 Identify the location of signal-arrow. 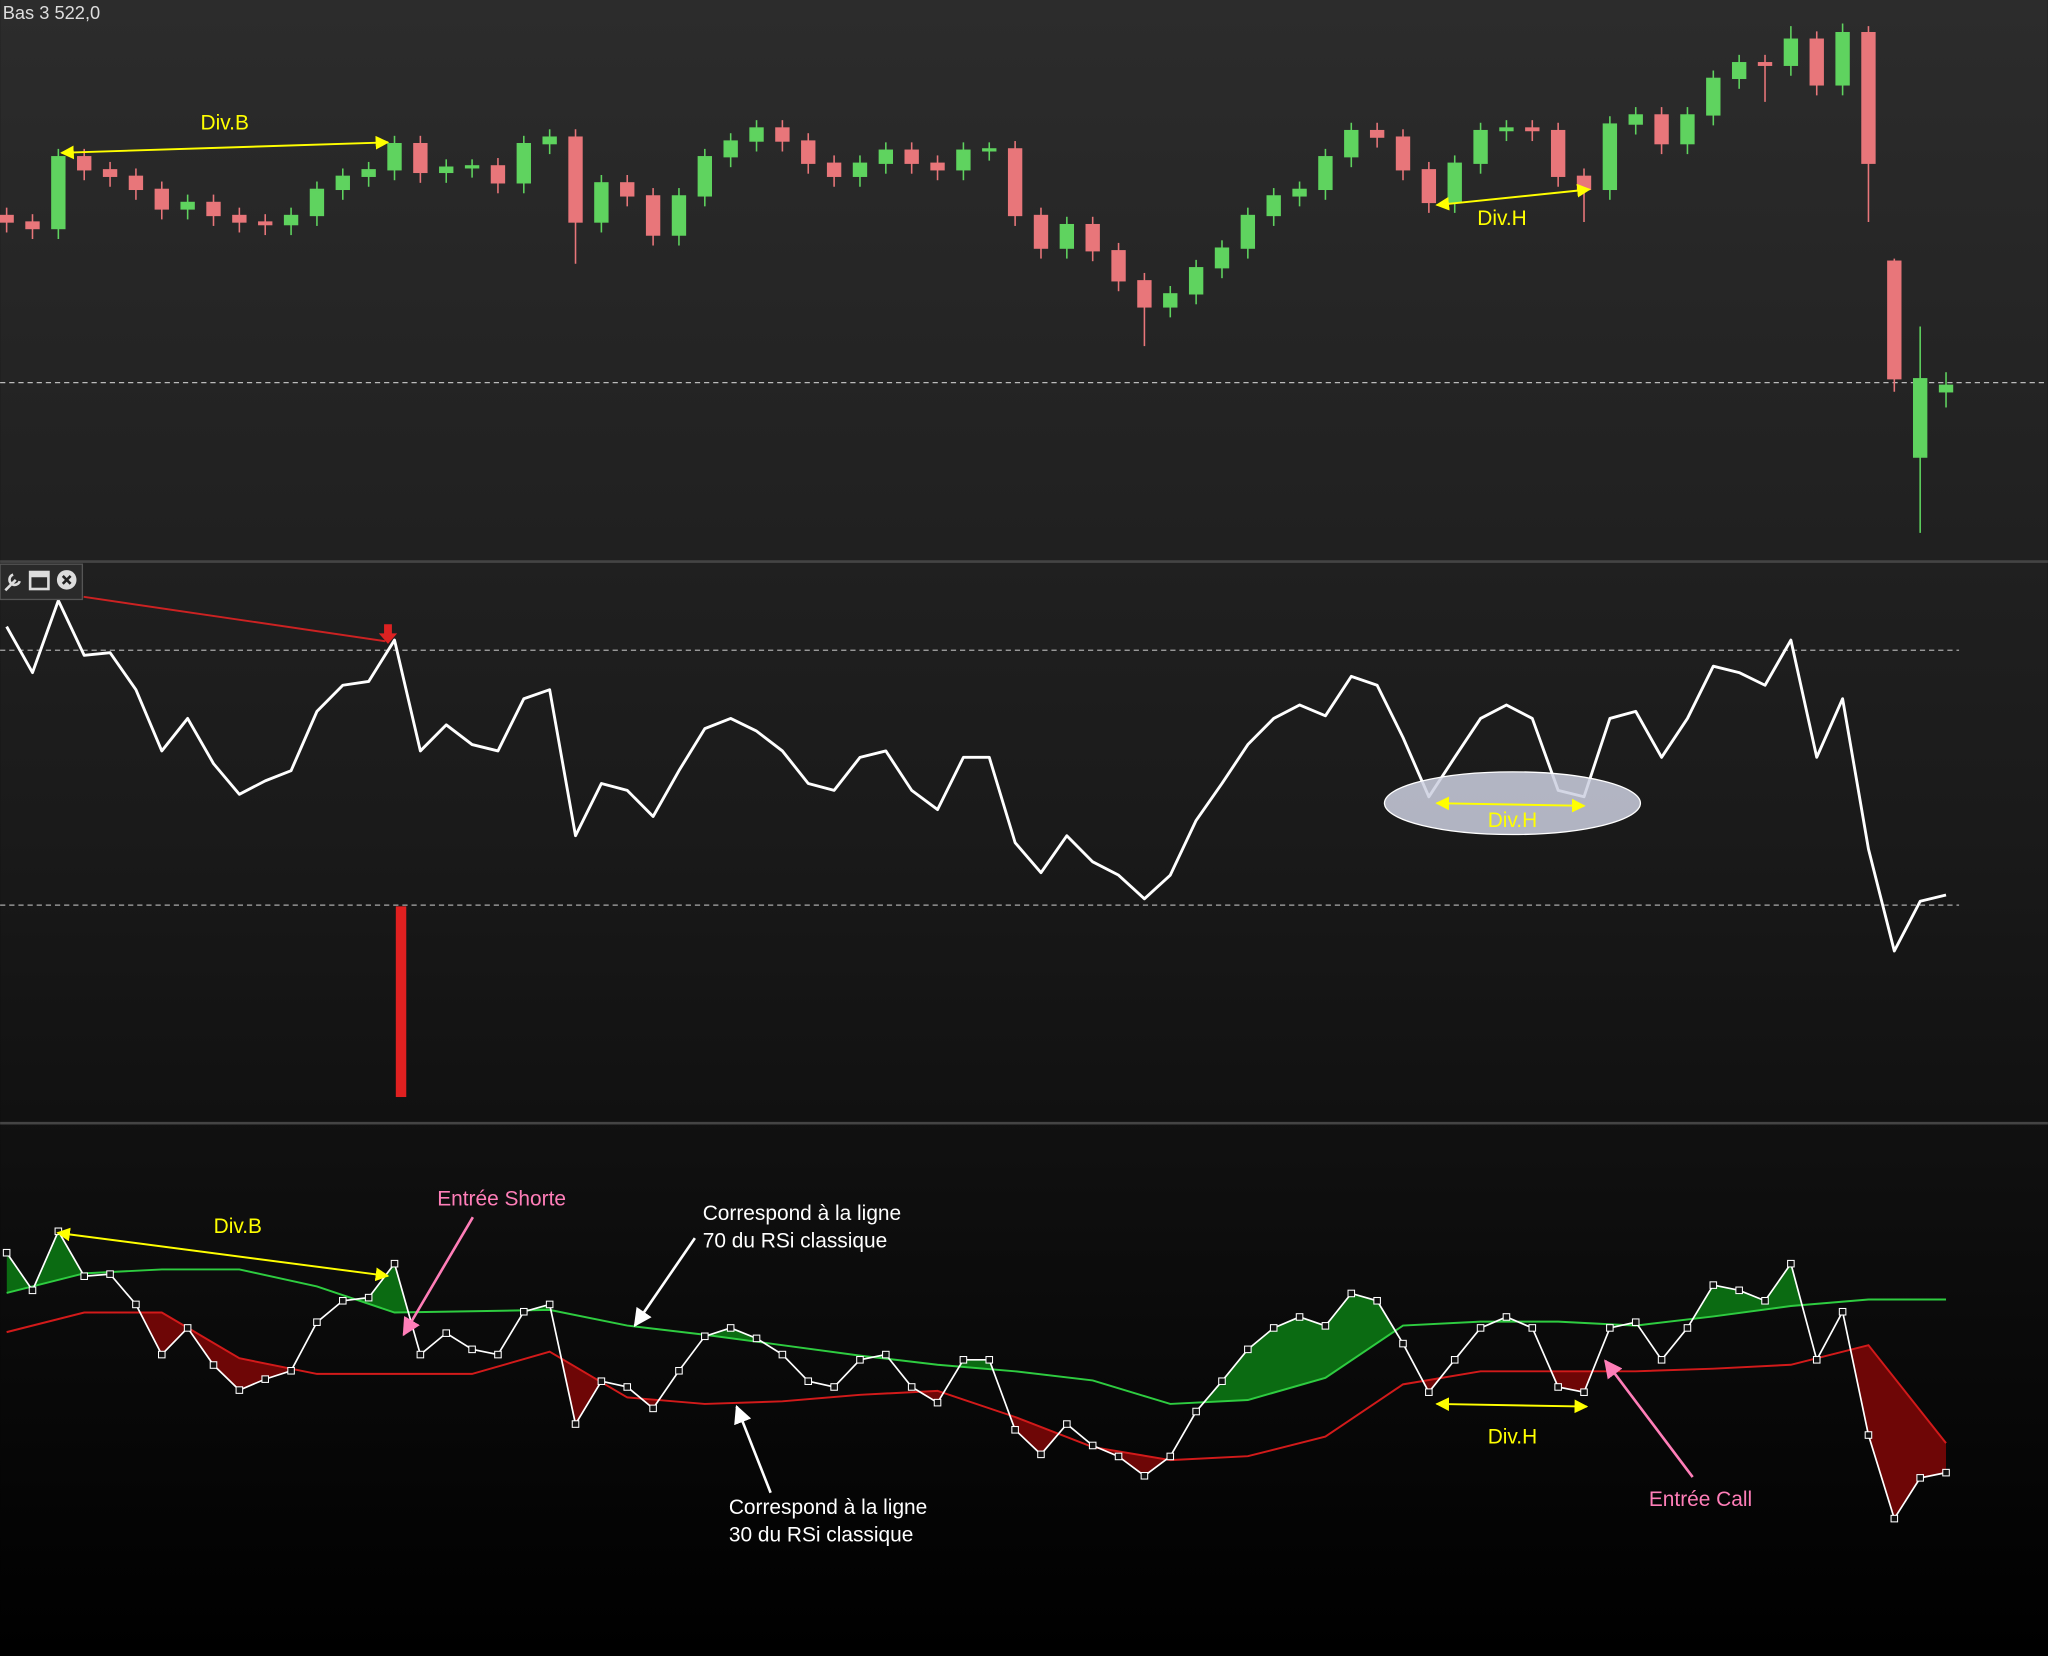
(388, 634).